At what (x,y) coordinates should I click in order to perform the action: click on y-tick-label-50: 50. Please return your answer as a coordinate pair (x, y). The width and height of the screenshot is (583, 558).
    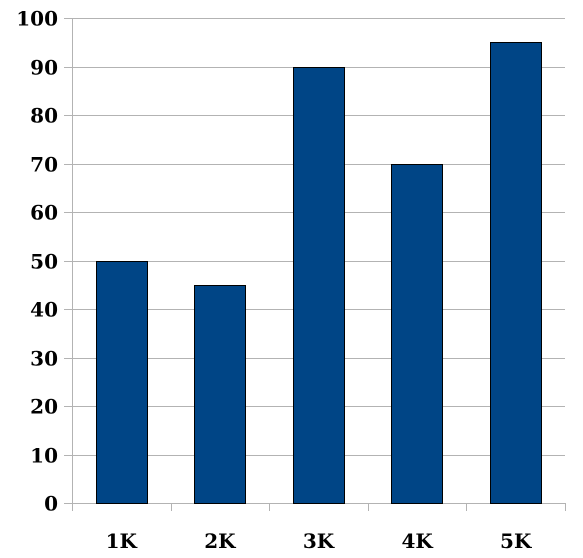
    Looking at the image, I should click on (44, 262).